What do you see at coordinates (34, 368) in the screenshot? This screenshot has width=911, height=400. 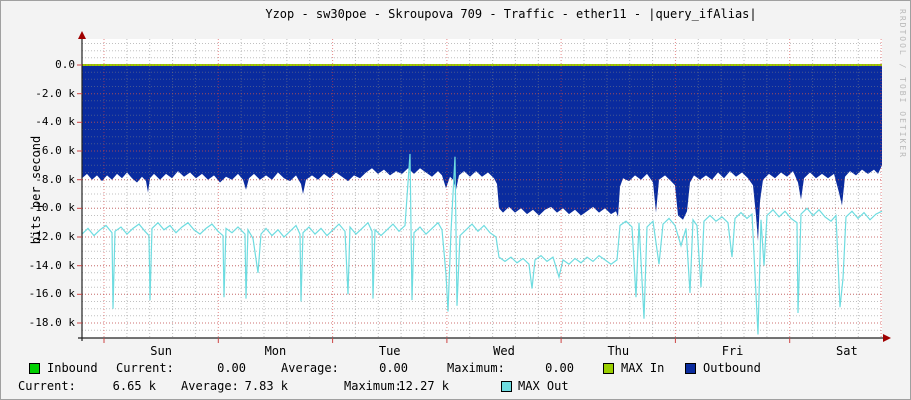 I see `inbound-legend-swatch` at bounding box center [34, 368].